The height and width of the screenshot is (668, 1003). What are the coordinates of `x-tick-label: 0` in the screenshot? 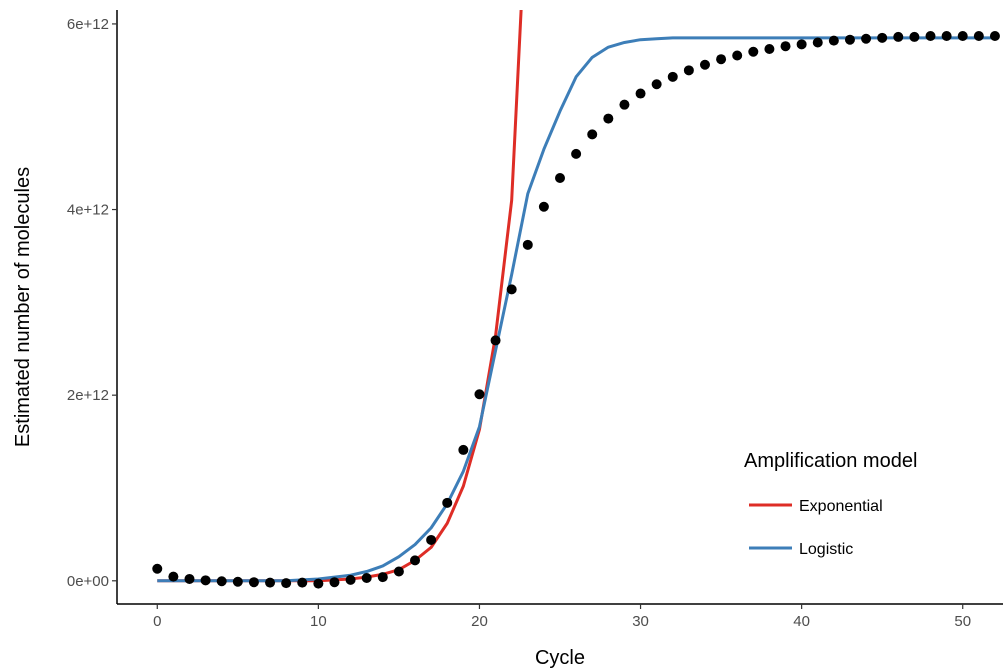 It's located at (157, 621).